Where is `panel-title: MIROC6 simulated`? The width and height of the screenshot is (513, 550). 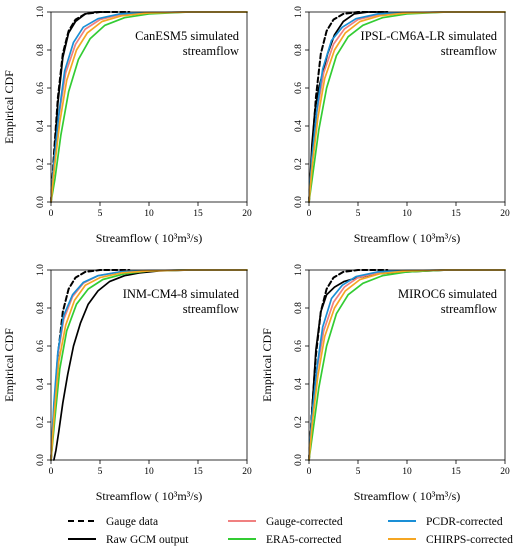
panel-title: MIROC6 simulated is located at coordinates (448, 294).